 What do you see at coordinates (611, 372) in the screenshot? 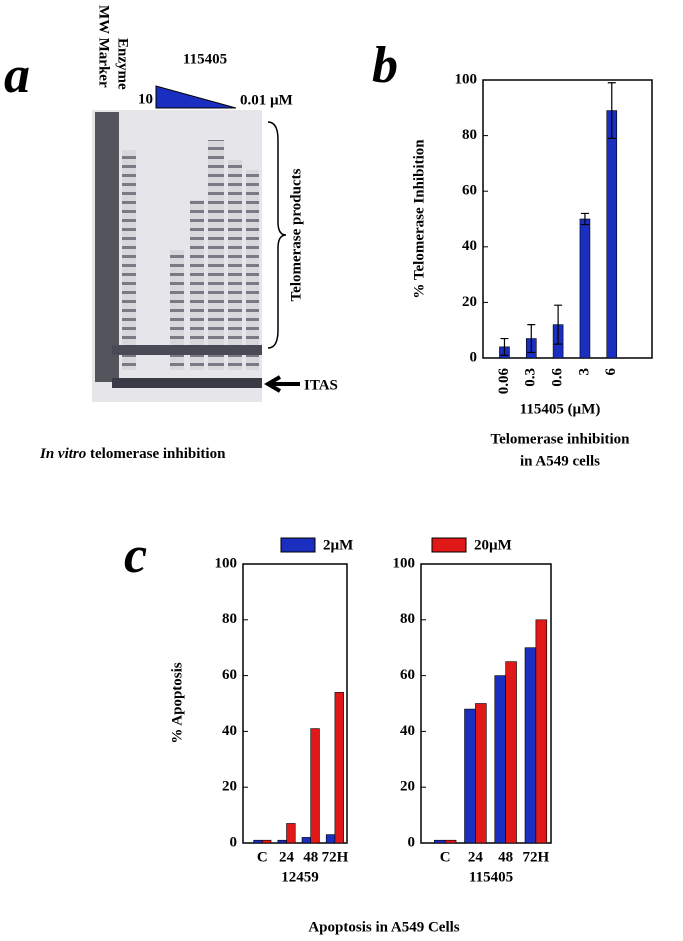
I see `x-tick-label: 6` at bounding box center [611, 372].